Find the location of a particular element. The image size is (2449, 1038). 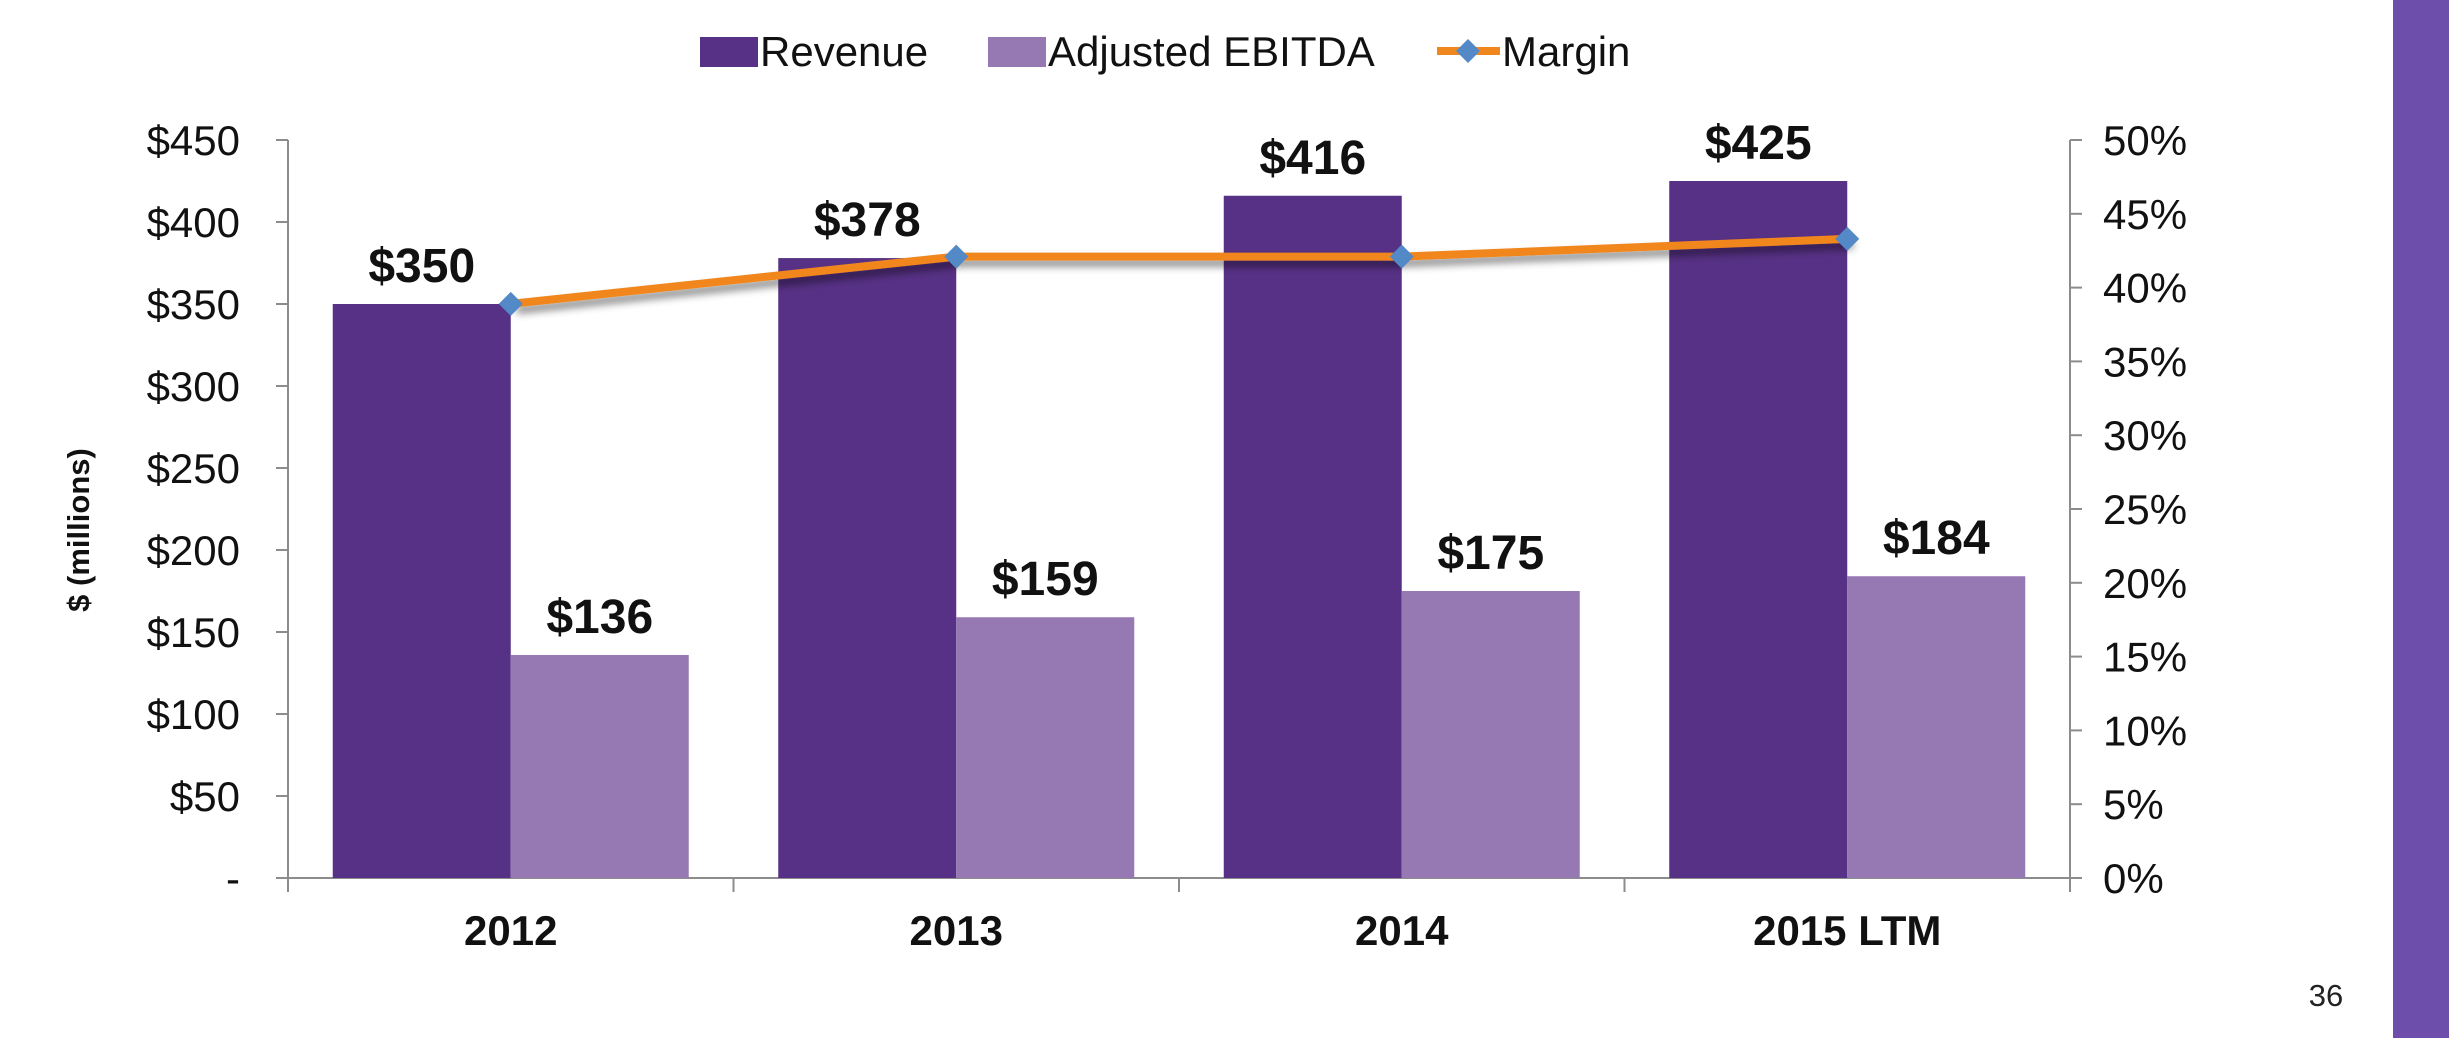

margin-series-line is located at coordinates (1179, 271).